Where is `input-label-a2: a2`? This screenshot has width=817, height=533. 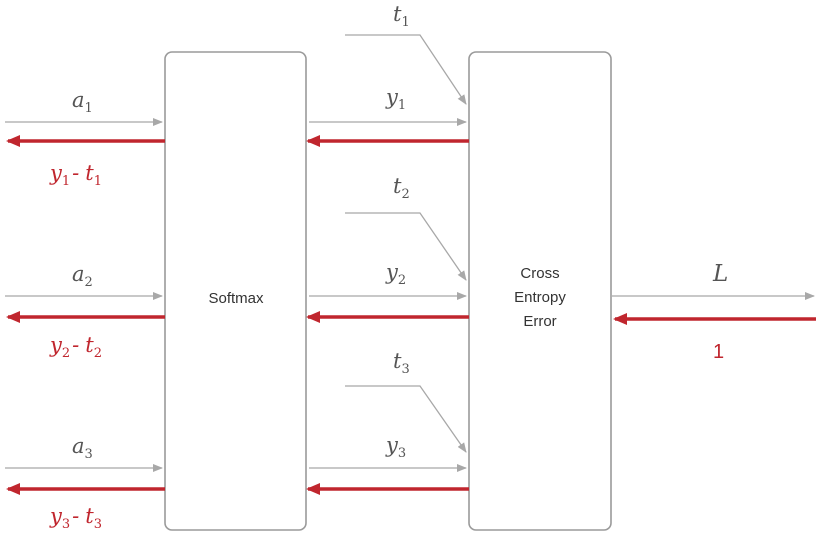 input-label-a2: a2 is located at coordinates (82, 276).